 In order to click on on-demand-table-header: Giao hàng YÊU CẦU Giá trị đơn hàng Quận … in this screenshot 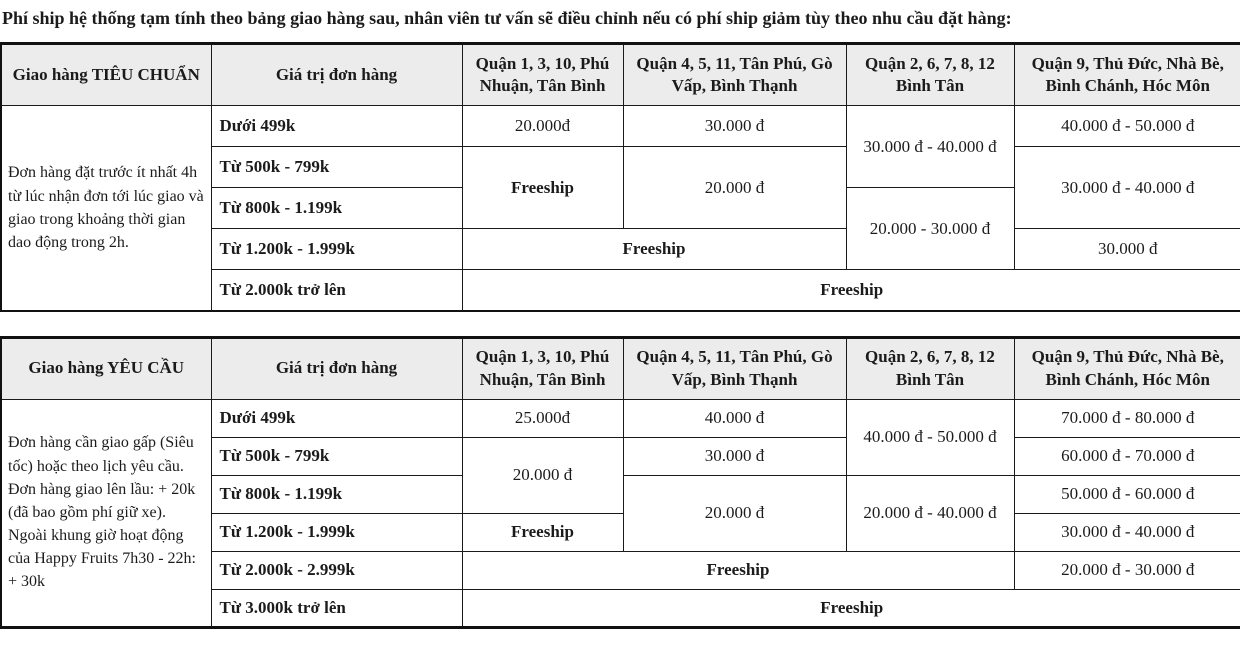, I will do `click(620, 368)`.